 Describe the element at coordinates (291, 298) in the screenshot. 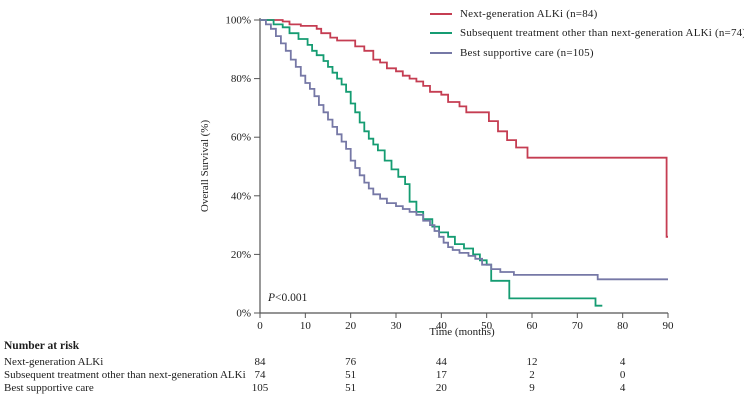

I see `p-value-text: <0.001` at that location.